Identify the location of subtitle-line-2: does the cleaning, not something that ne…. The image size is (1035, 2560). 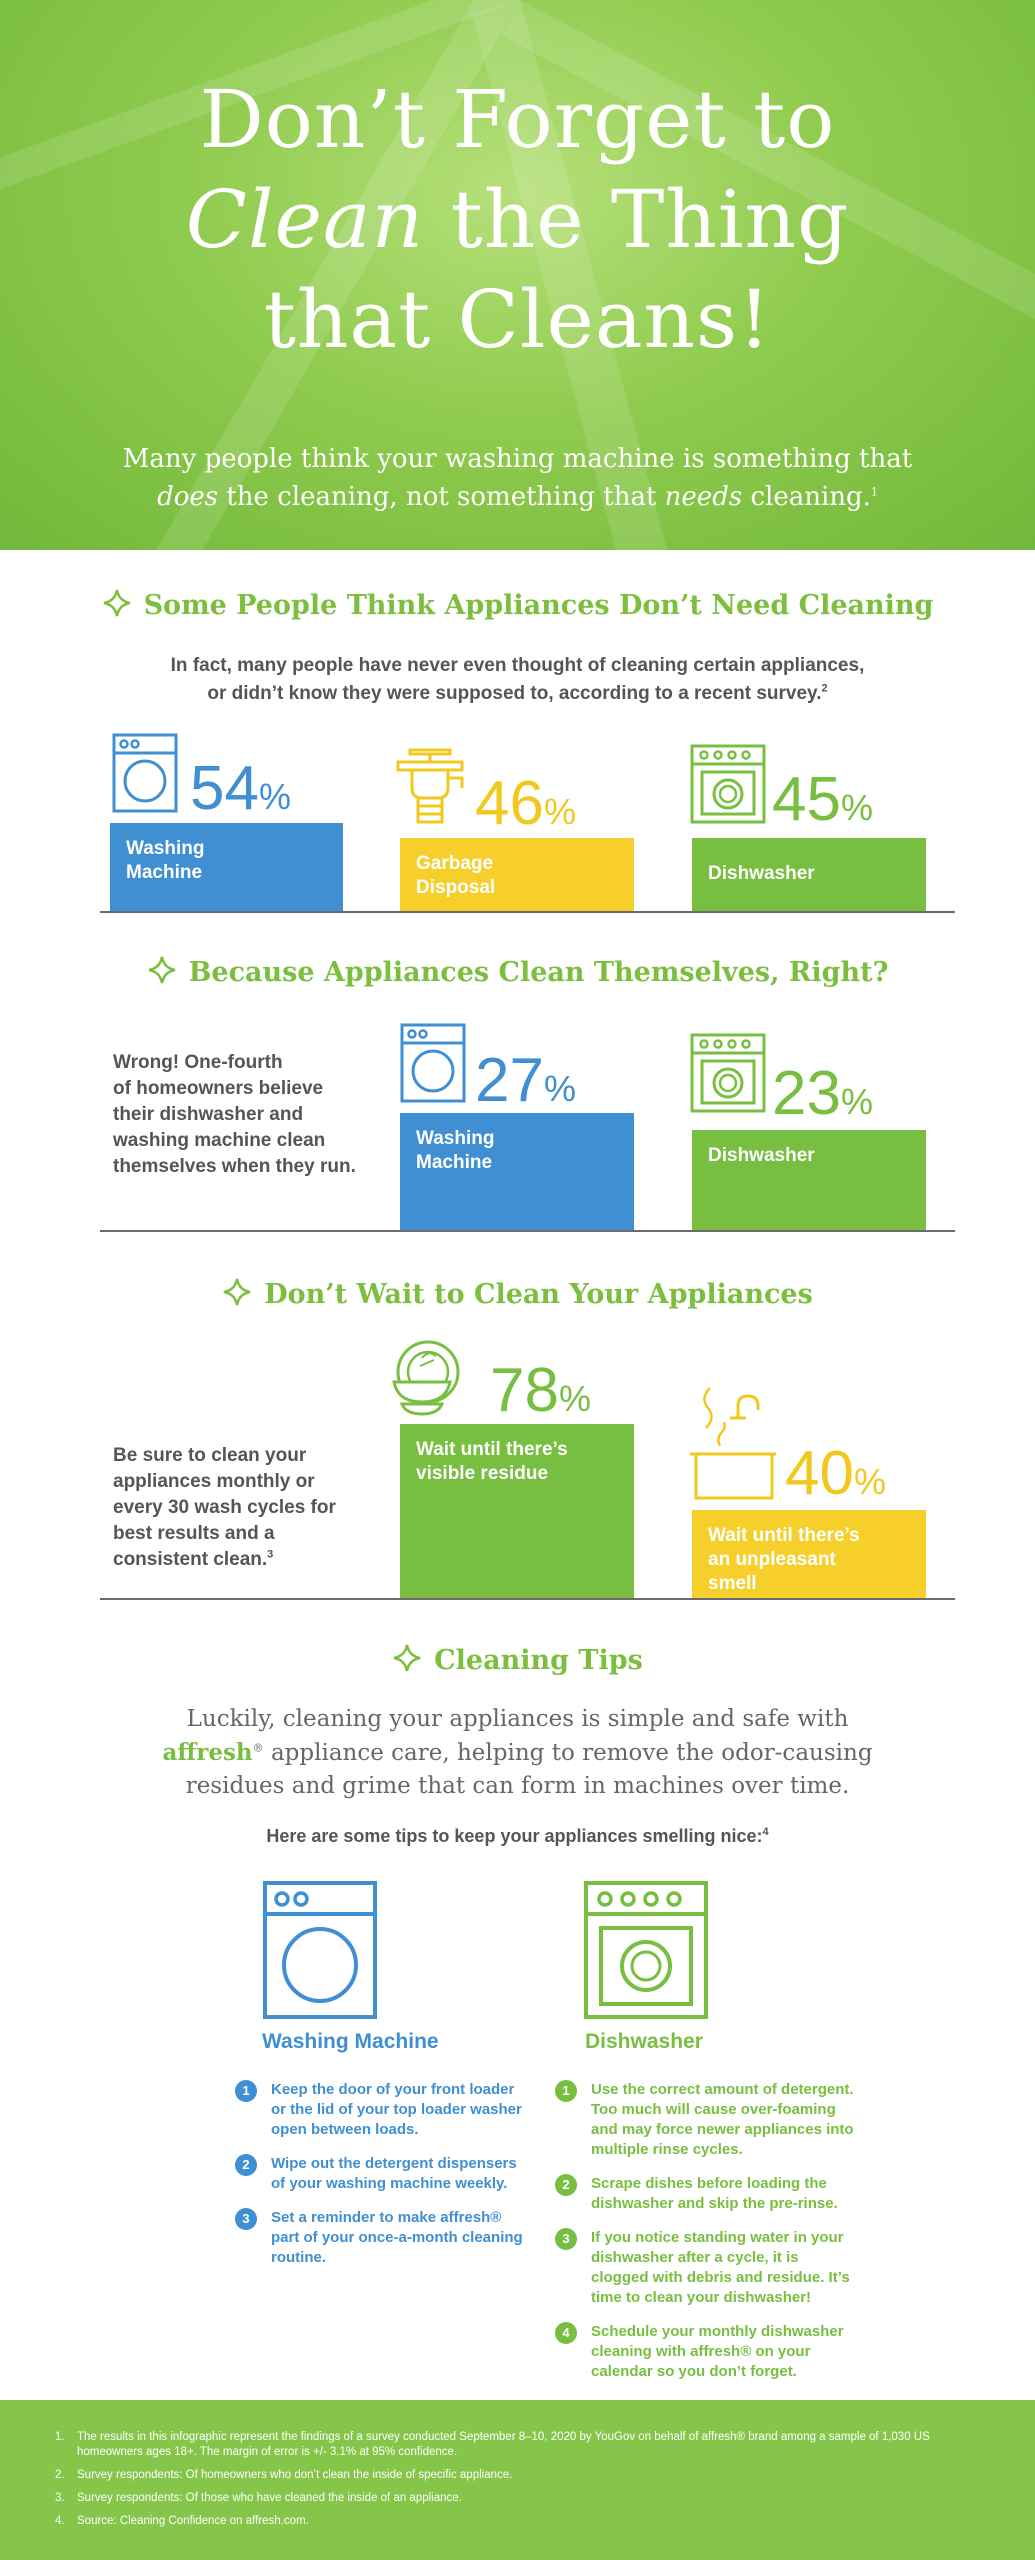
(517, 497).